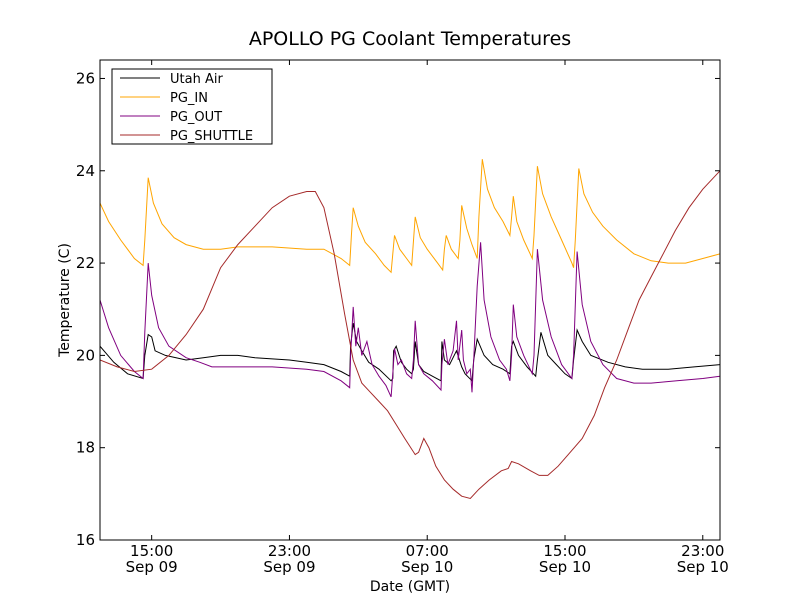 Image resolution: width=800 pixels, height=600 pixels. I want to click on y-tick-label: 26, so click(85, 78).